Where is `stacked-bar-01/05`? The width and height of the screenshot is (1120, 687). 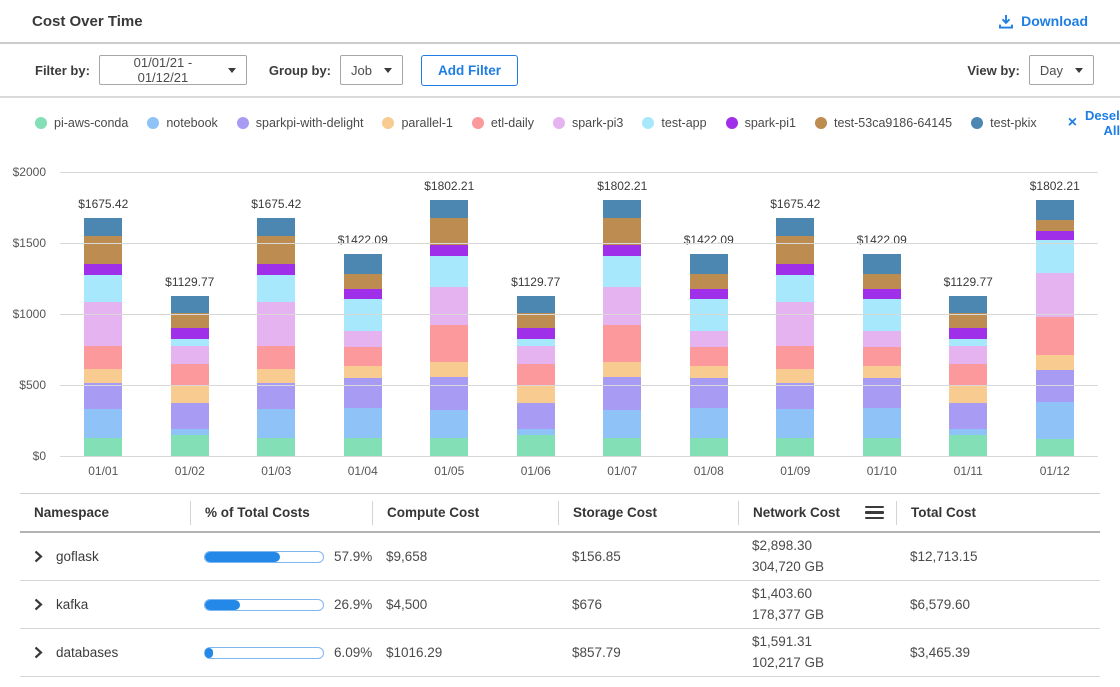
stacked-bar-01/05 is located at coordinates (449, 328).